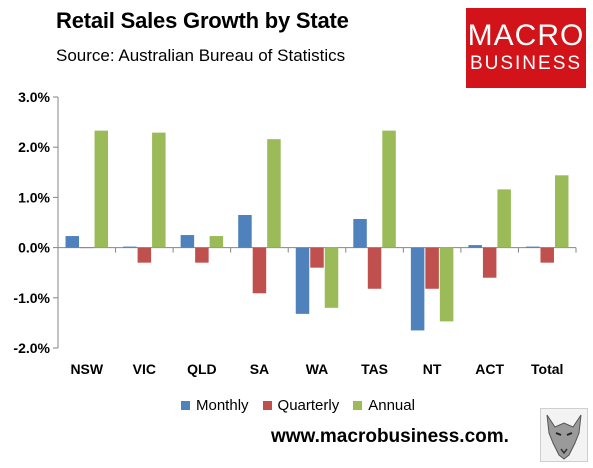  Describe the element at coordinates (564, 435) in the screenshot. I see `wolf-logo-icon` at that location.